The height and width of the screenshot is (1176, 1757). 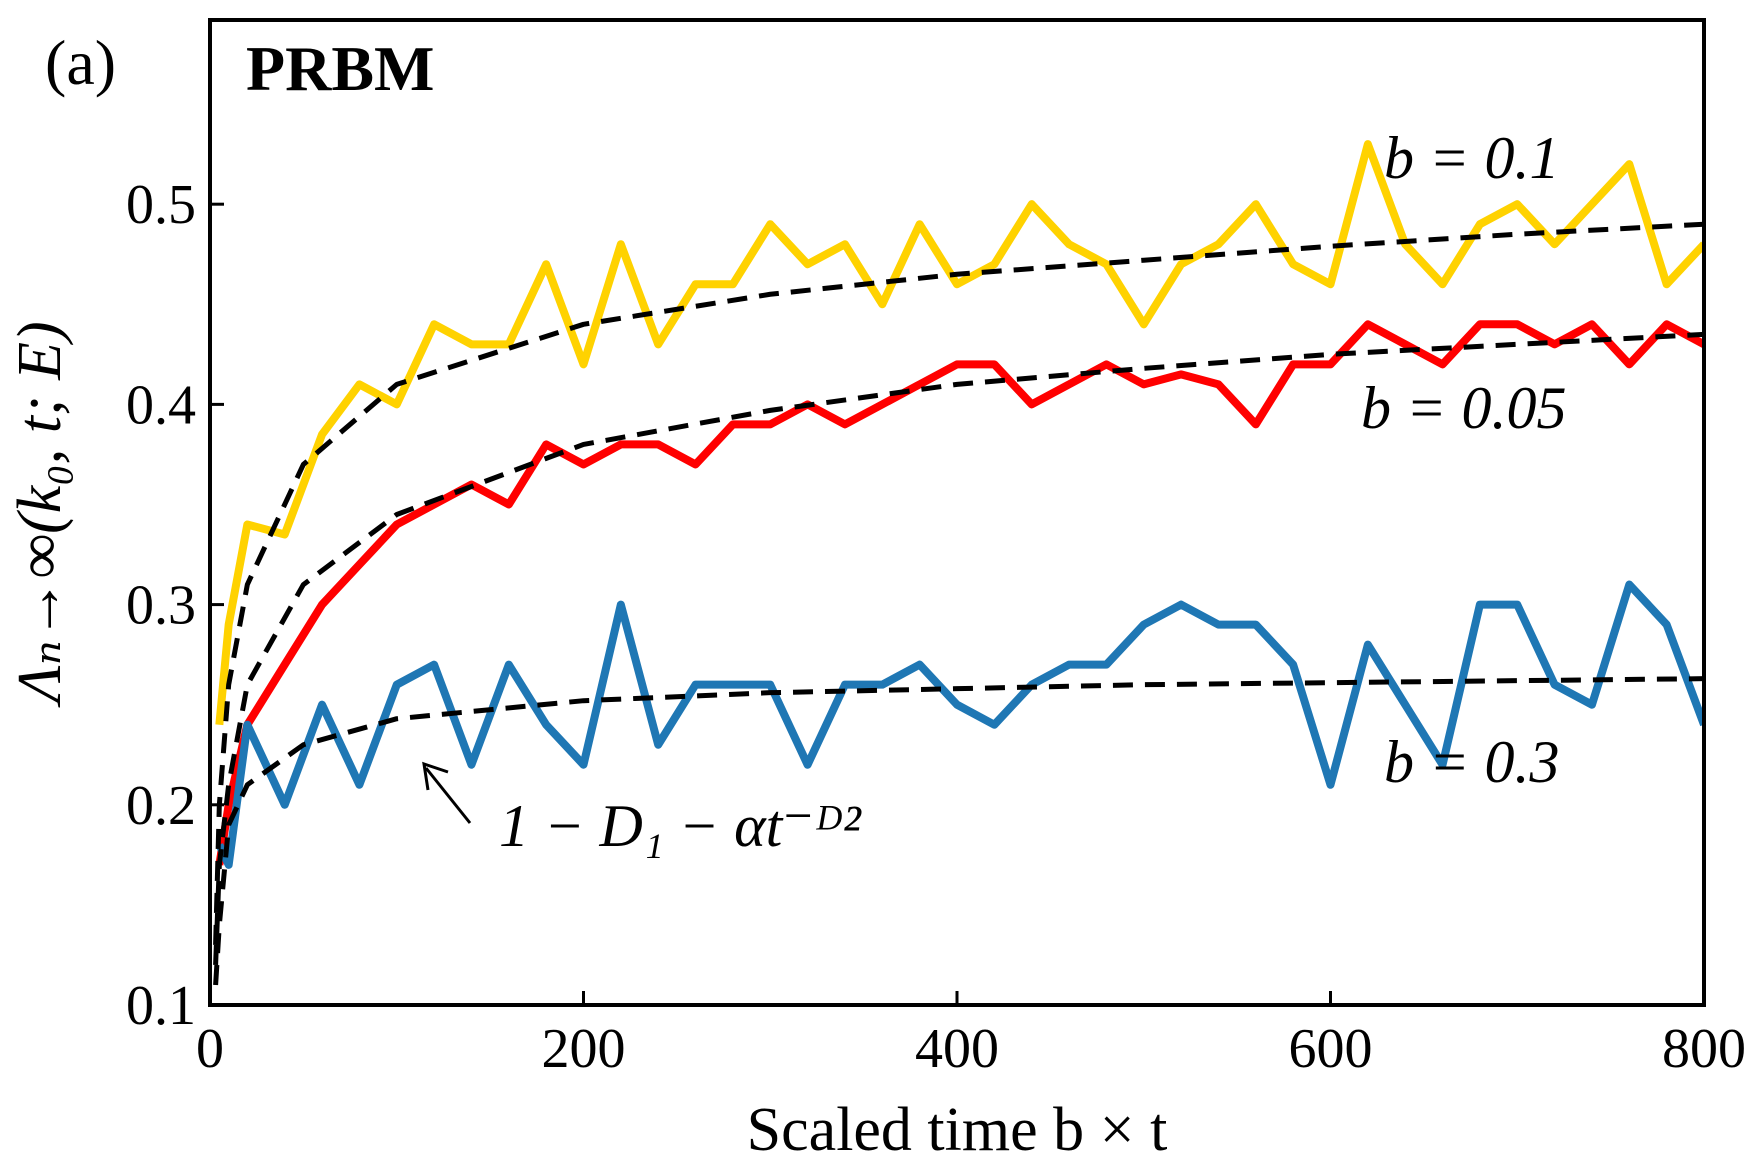 What do you see at coordinates (161, 405) in the screenshot?
I see `y-tick-label: 0.4` at bounding box center [161, 405].